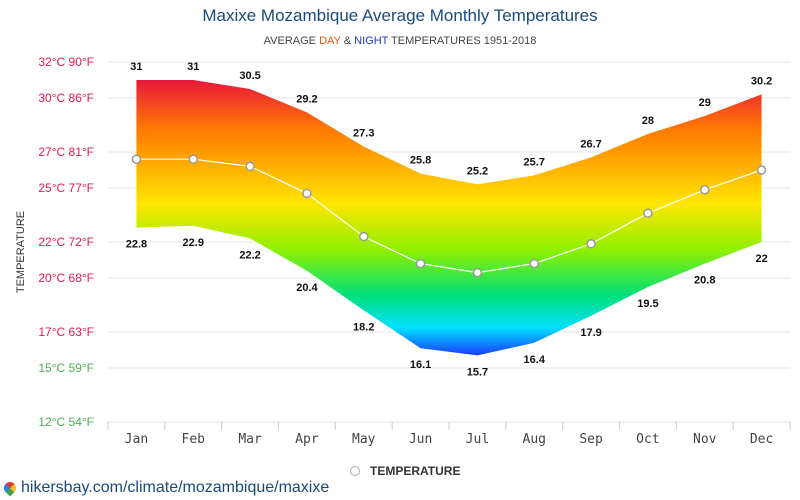  Describe the element at coordinates (704, 281) in the screenshot. I see `night-temperature-label: 20.8` at that location.